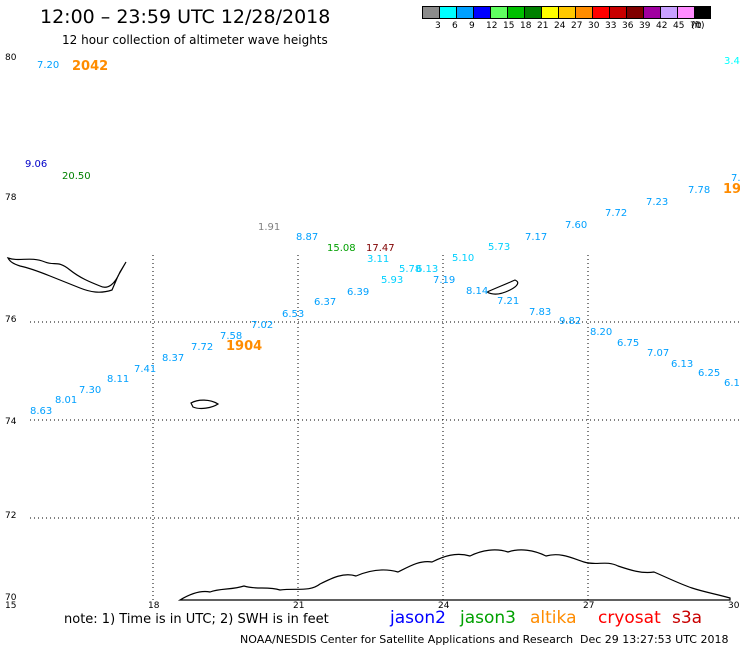  What do you see at coordinates (492, 26) in the screenshot?
I see `color-scale-label: 12` at bounding box center [492, 26].